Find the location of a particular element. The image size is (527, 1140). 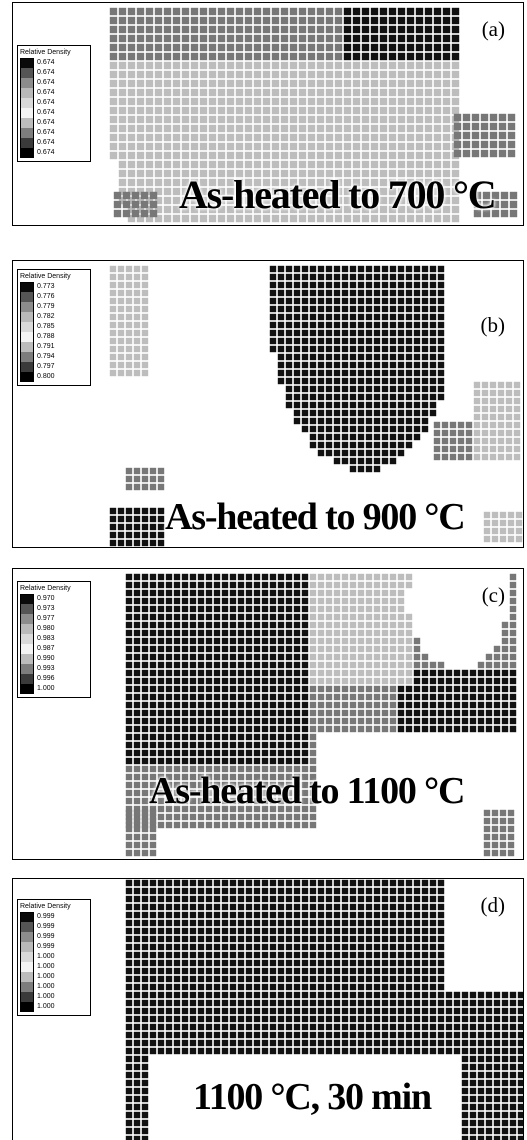

legend-row: 0.788 is located at coordinates (54, 337).